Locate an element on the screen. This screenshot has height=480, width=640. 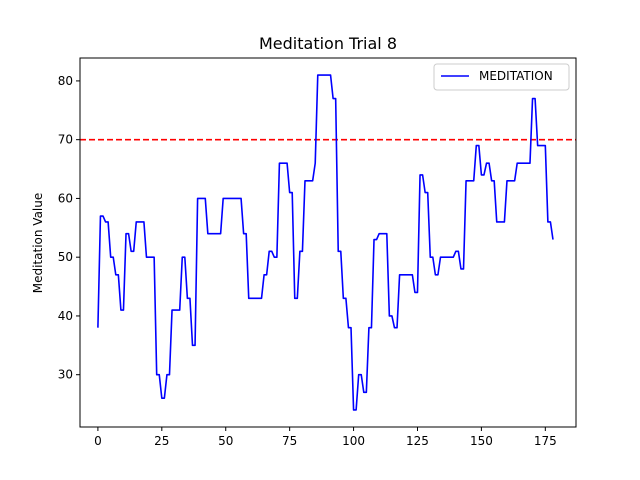
x-tick-label: 150 is located at coordinates (481, 441).